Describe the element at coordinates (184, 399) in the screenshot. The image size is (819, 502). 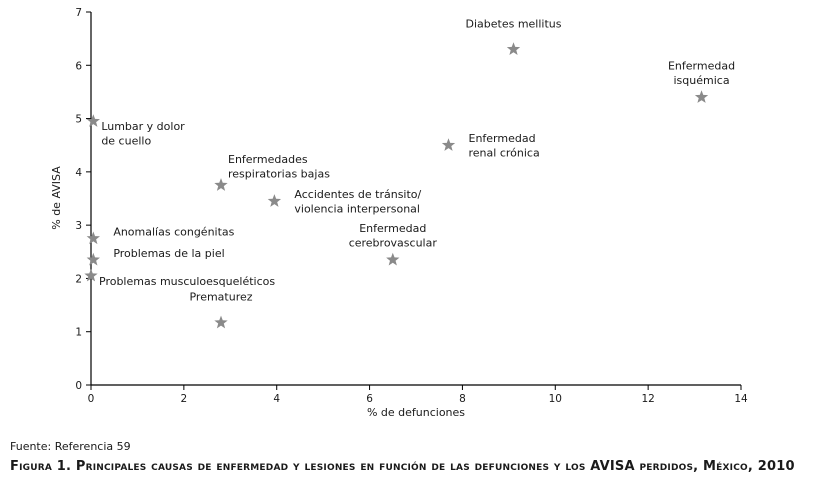
I see `x-tick-label: 2` at that location.